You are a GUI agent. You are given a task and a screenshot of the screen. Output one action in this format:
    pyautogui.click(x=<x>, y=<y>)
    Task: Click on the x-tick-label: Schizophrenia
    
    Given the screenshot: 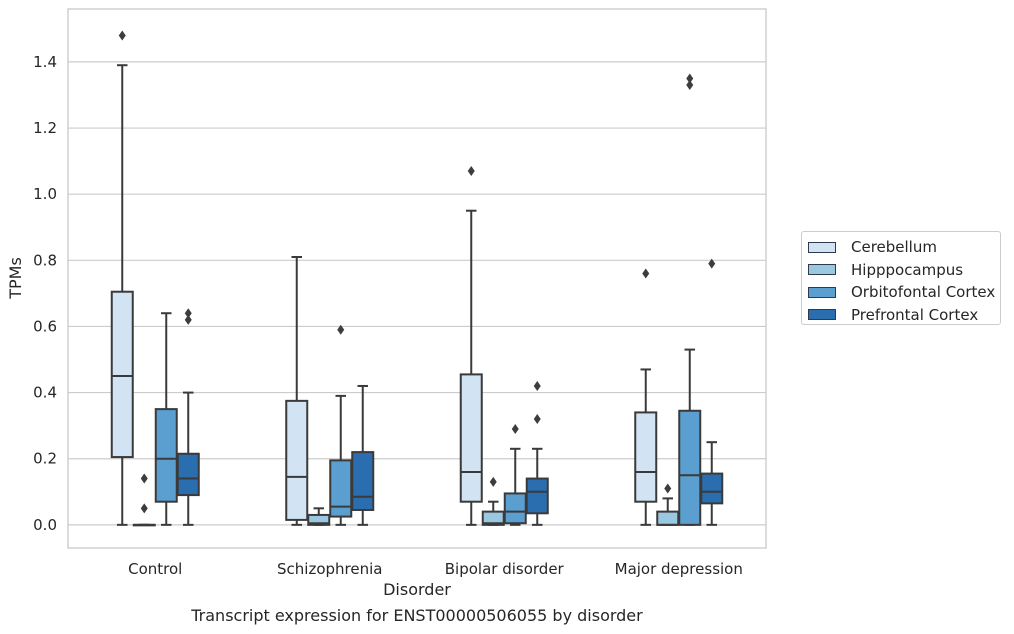 What is the action you would take?
    pyautogui.click(x=329, y=569)
    